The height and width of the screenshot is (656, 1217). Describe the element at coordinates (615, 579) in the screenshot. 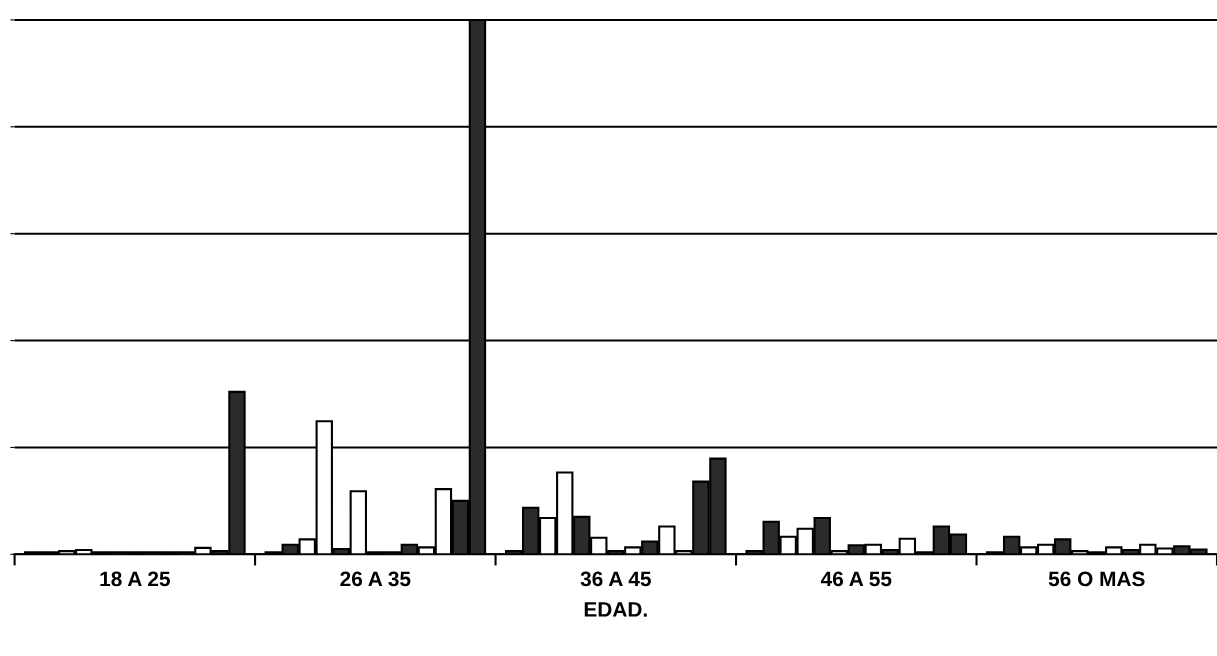

I see `x-tick-label: 36 A 45` at that location.